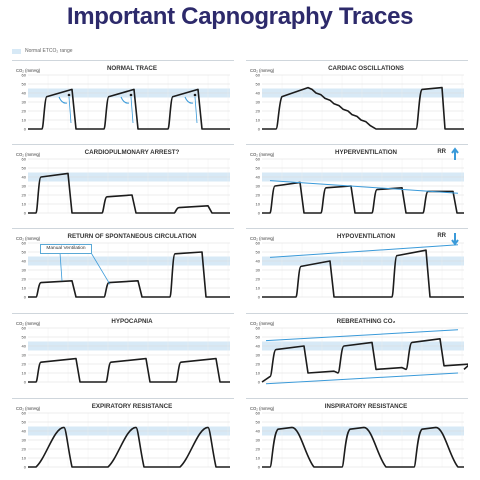  Describe the element at coordinates (132, 152) in the screenshot. I see `panel-title: CARDIOPULMONARY ARREST?` at that location.